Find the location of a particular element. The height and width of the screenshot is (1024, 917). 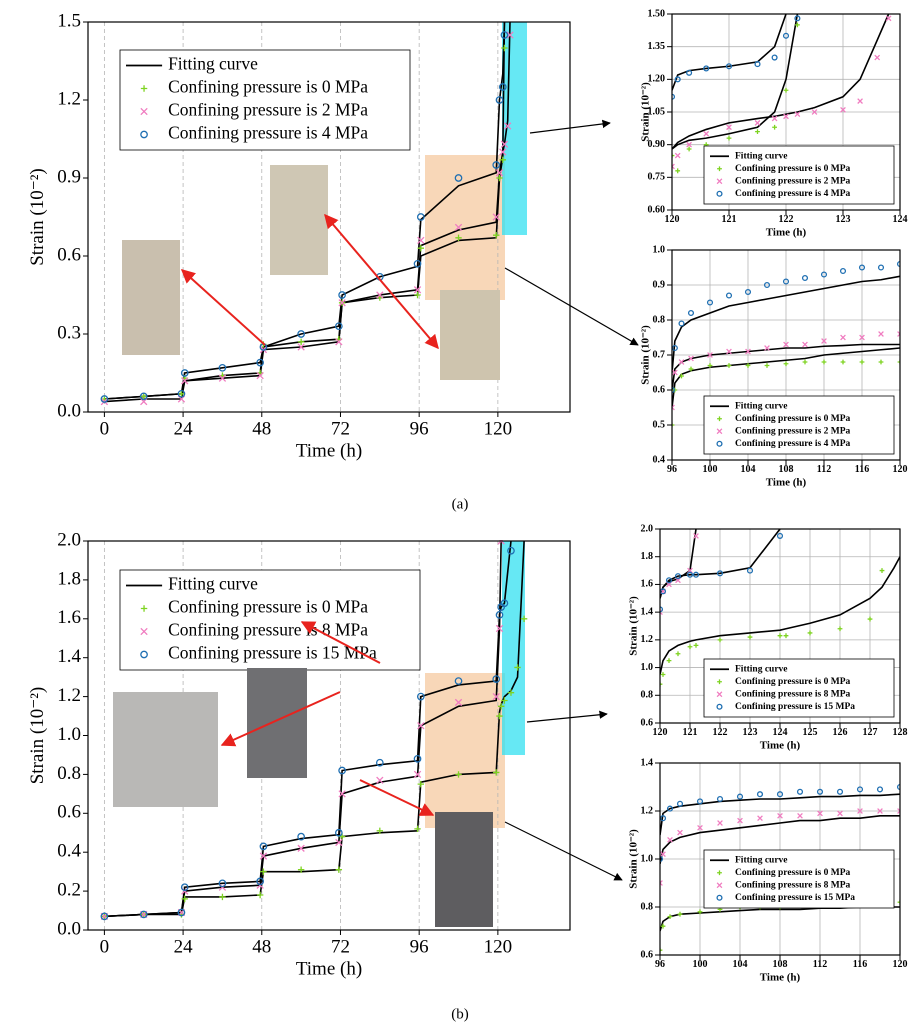

x-tick-label: 127 is located at coordinates (870, 732).